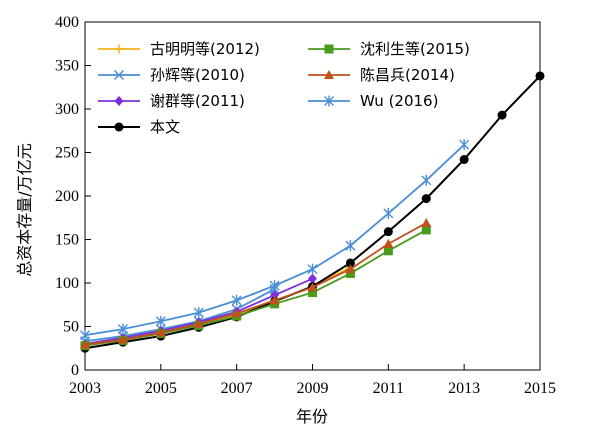  What do you see at coordinates (312, 416) in the screenshot?
I see `x-axis-title: 年份` at bounding box center [312, 416].